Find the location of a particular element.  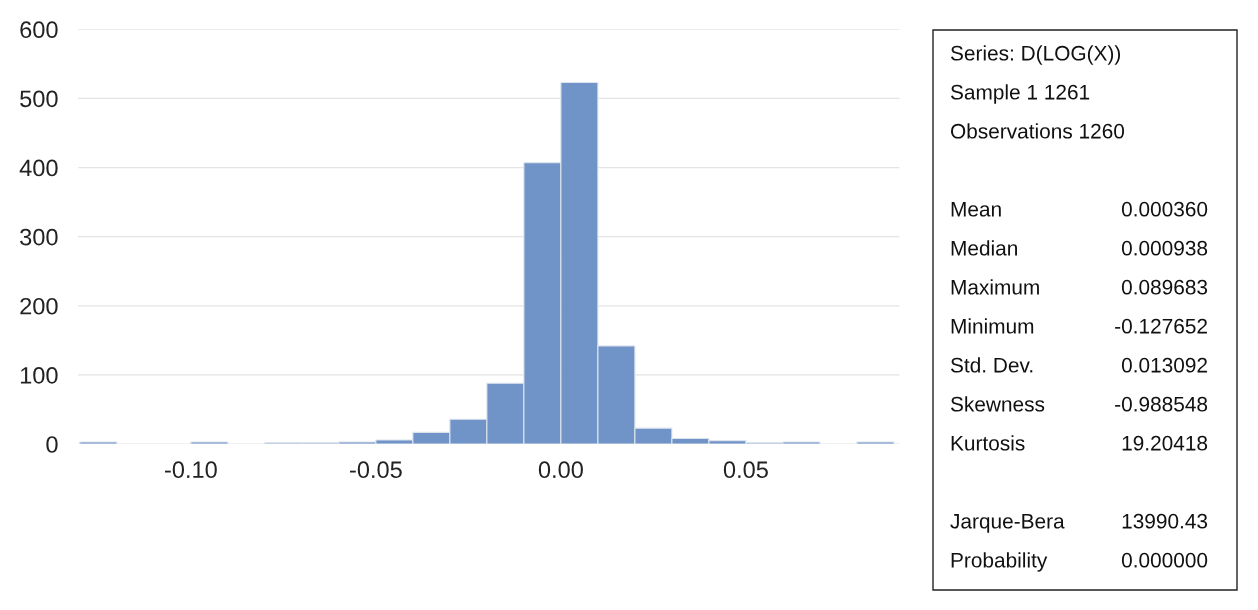

text: Minimum is located at coordinates (992, 326).